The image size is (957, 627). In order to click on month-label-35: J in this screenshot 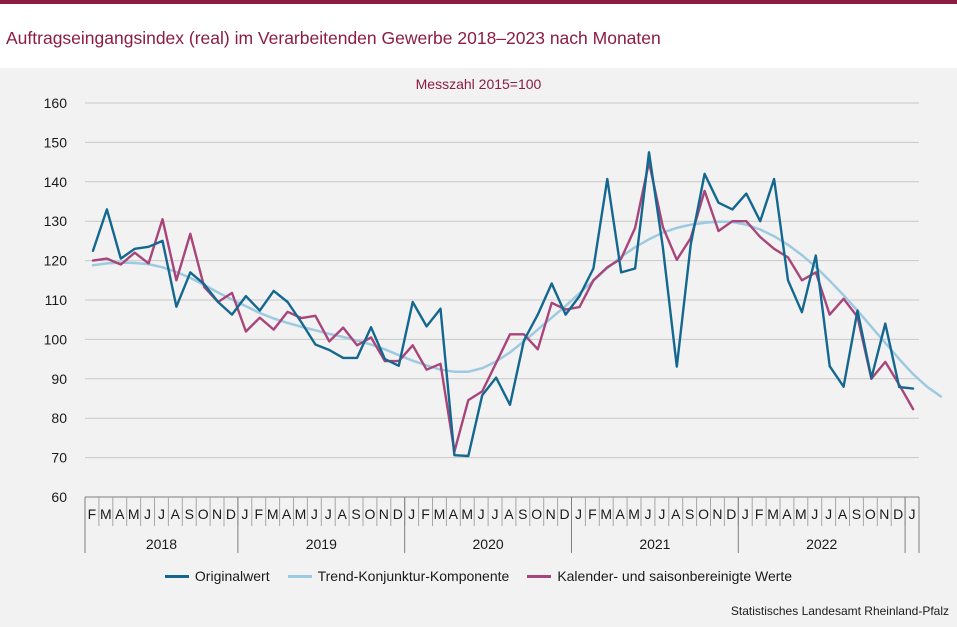, I will do `click(578, 514)`.